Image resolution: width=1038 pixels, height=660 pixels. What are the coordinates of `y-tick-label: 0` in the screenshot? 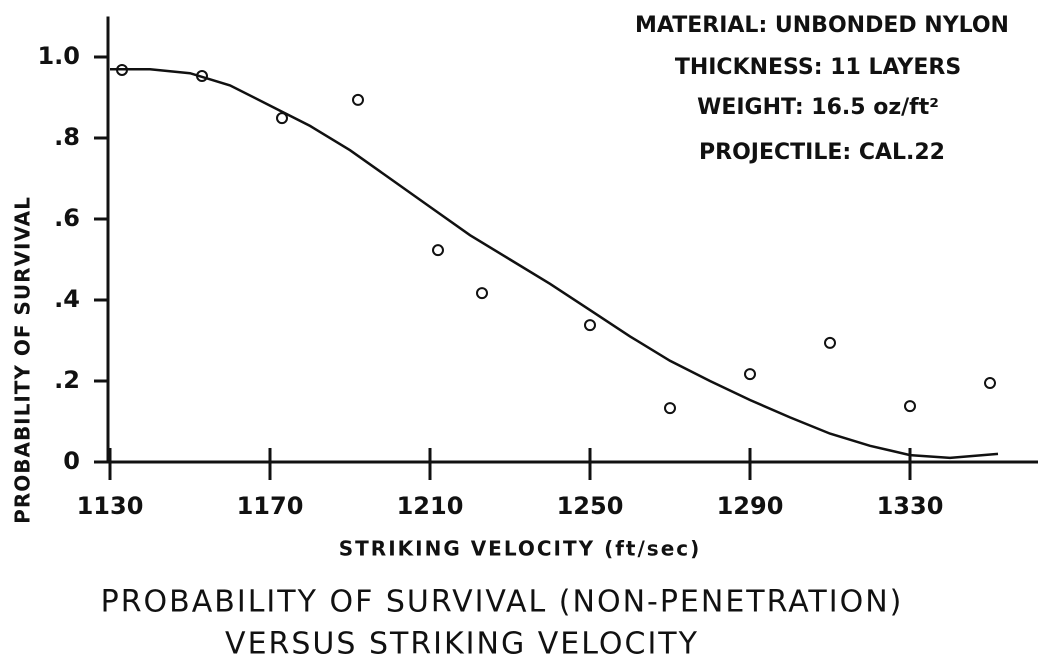 It's located at (71, 461).